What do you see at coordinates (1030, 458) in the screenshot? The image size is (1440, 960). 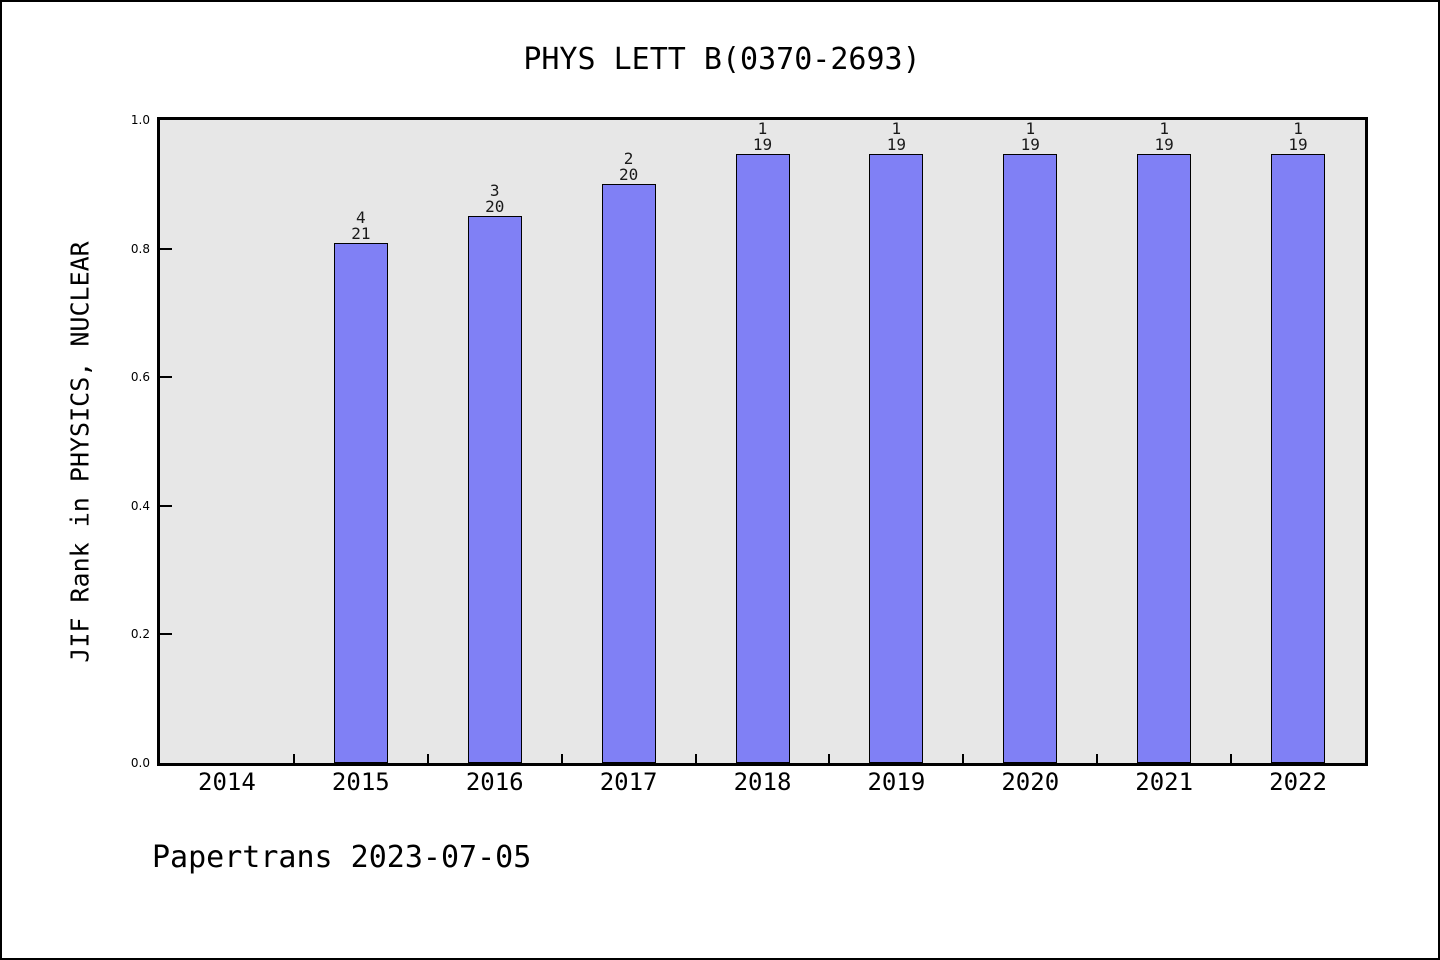 I see `bar-2020` at bounding box center [1030, 458].